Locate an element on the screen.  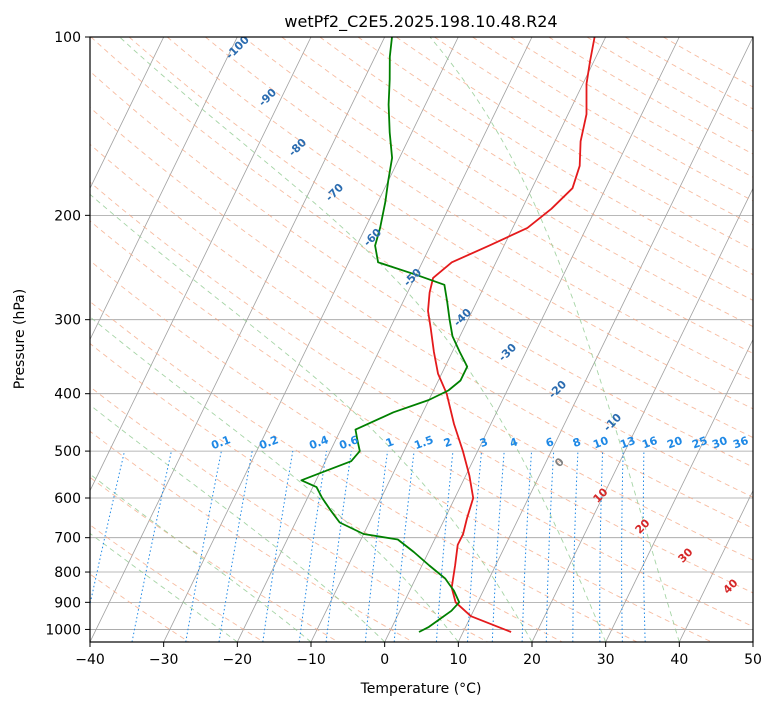
mixing-ratio-label: 0.6 is located at coordinates (348, 442).